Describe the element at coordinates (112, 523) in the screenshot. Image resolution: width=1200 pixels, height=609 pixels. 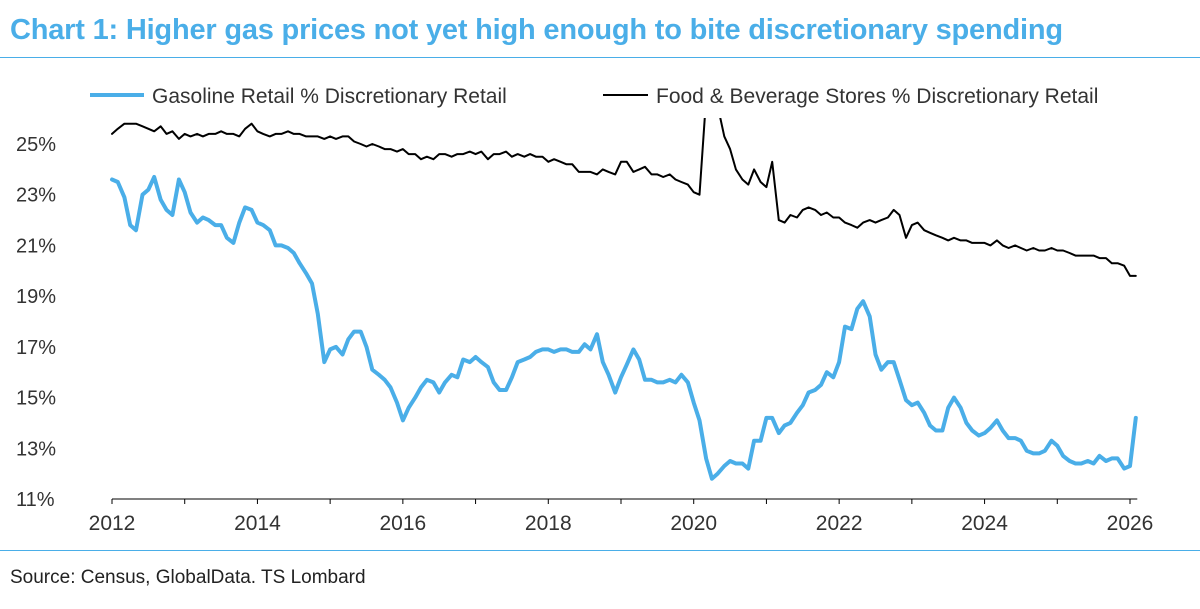
I see `x-tick-label: 2012` at that location.